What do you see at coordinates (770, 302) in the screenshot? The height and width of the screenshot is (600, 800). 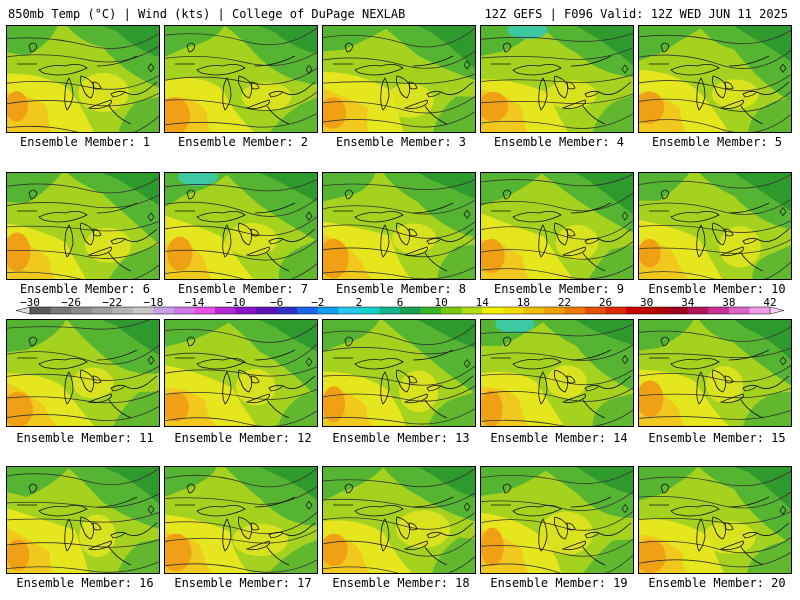 I see `colorbar-tick-label: 42` at bounding box center [770, 302].